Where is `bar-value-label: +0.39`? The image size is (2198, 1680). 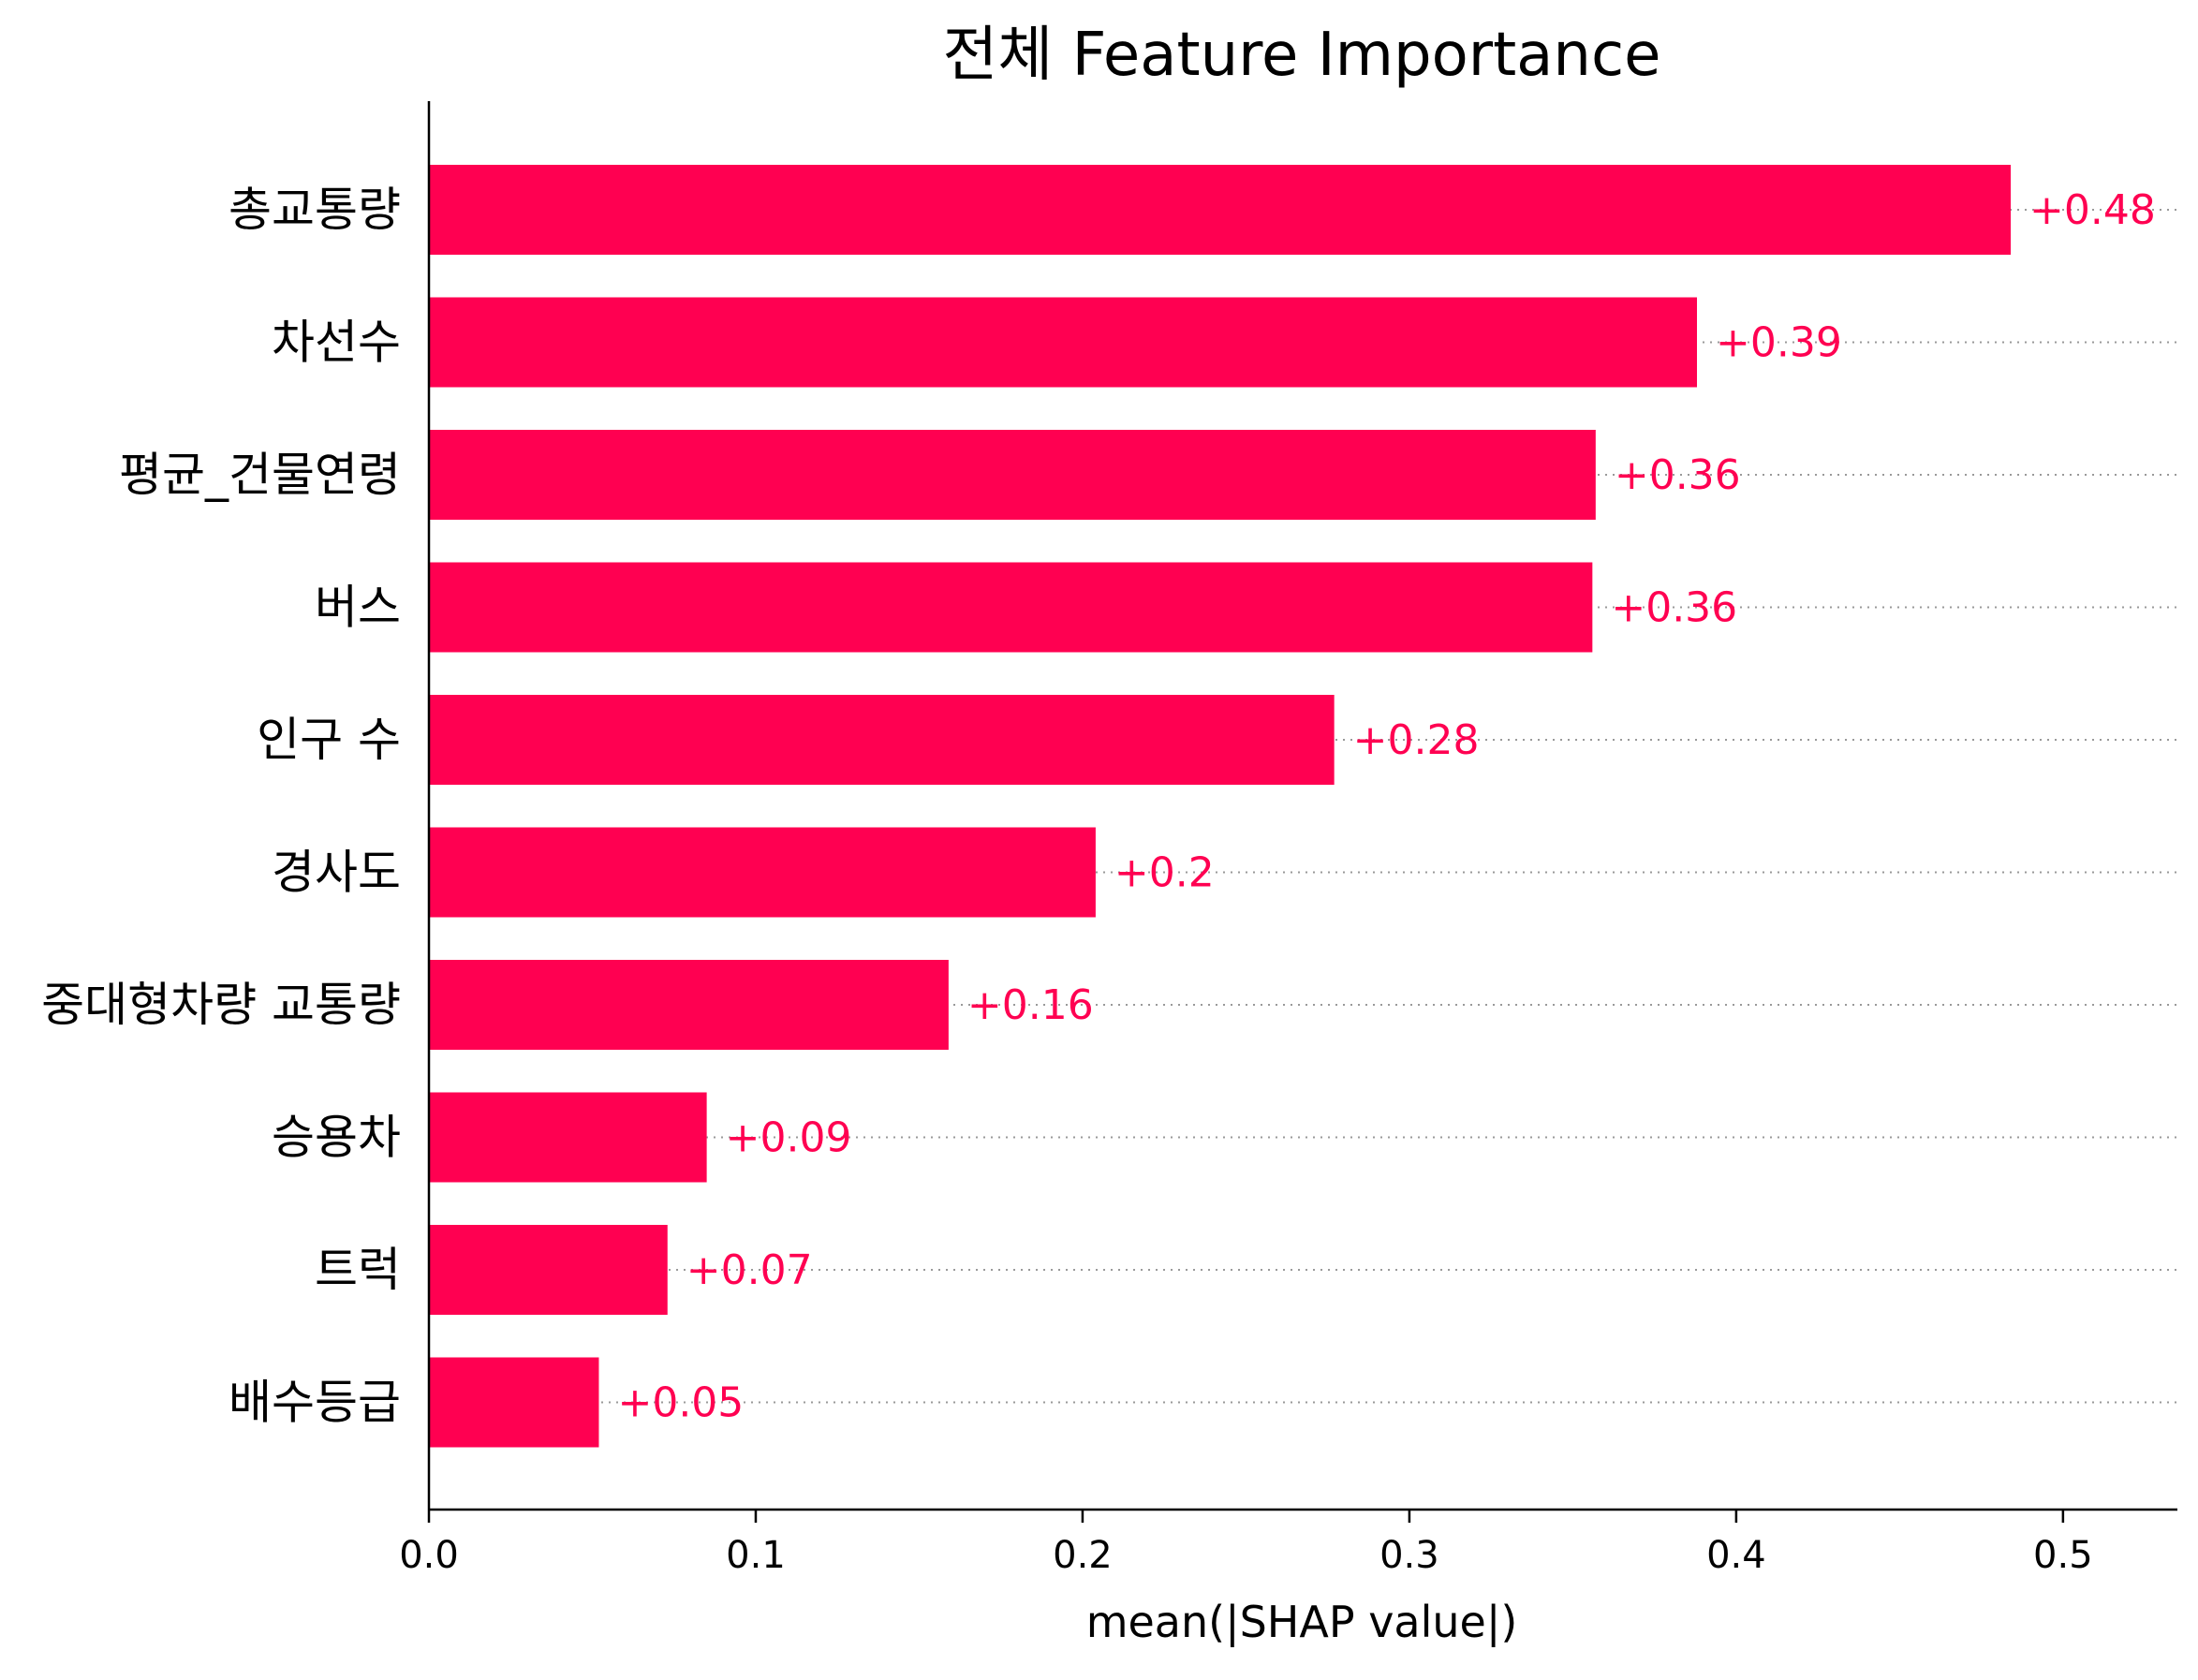
bar-value-label: +0.39 is located at coordinates (1779, 343).